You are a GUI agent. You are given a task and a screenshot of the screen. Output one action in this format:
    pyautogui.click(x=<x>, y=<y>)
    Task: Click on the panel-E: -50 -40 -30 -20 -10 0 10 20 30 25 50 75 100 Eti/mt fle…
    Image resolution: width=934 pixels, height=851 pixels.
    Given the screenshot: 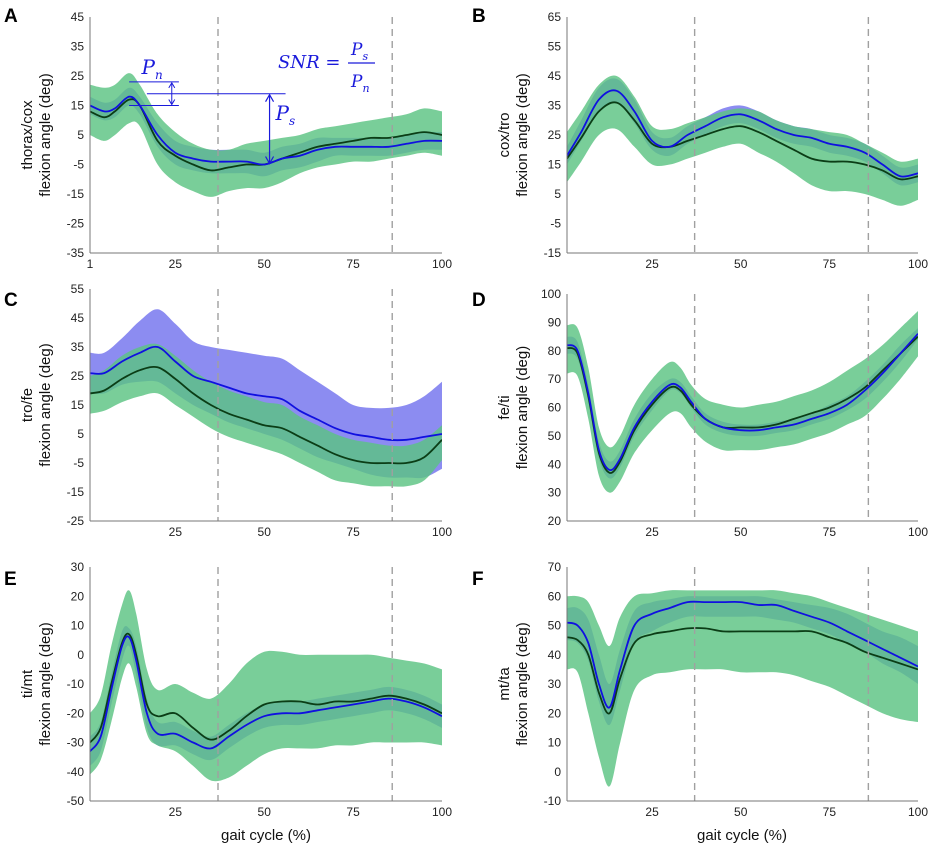 What is the action you would take?
    pyautogui.click(x=228, y=689)
    